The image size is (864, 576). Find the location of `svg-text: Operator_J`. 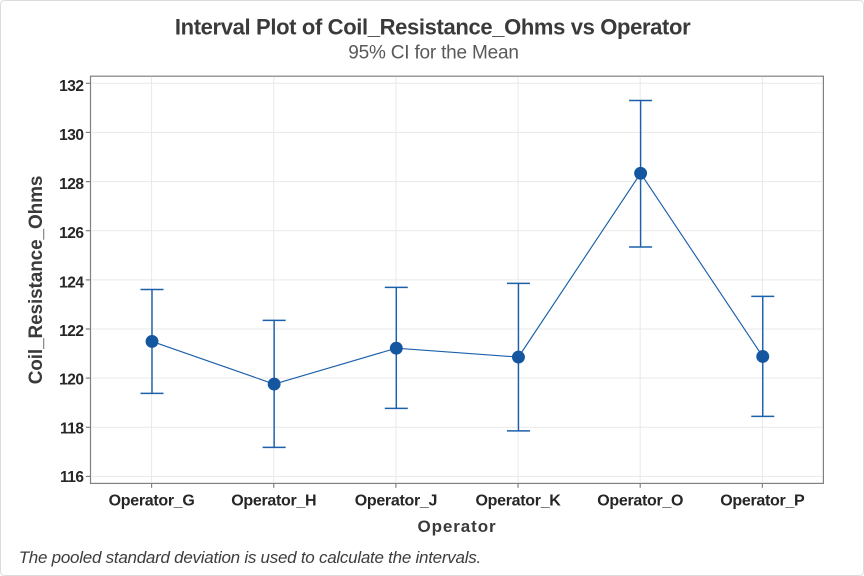

svg-text: Operator_J is located at coordinates (396, 500).